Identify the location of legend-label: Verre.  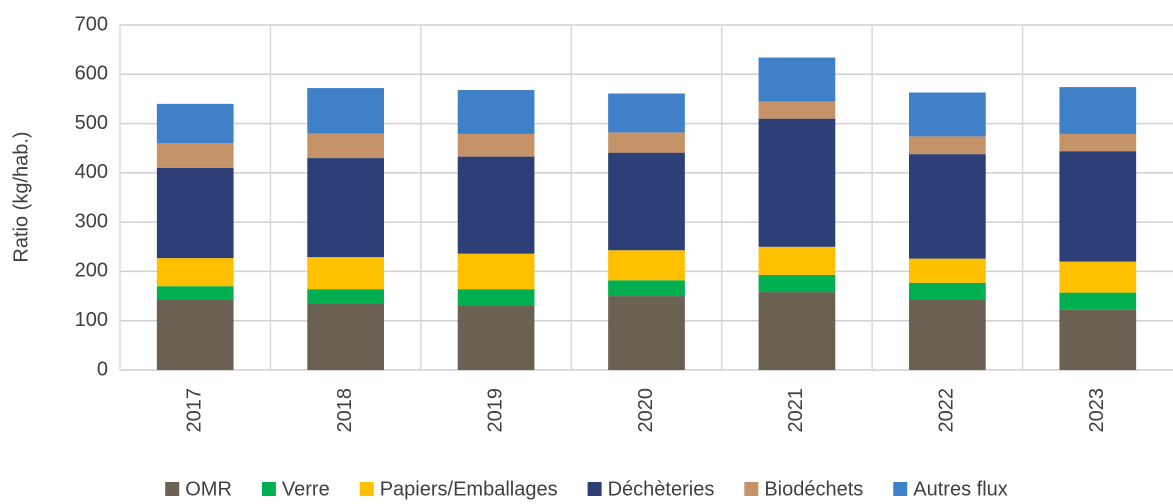
(306, 489).